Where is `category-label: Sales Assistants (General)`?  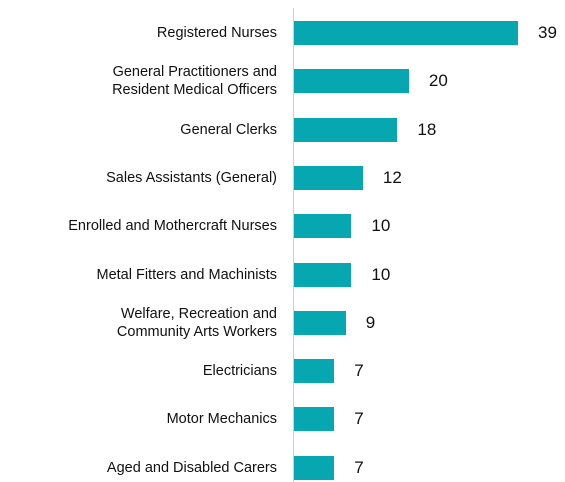 category-label: Sales Assistants (General) is located at coordinates (191, 177).